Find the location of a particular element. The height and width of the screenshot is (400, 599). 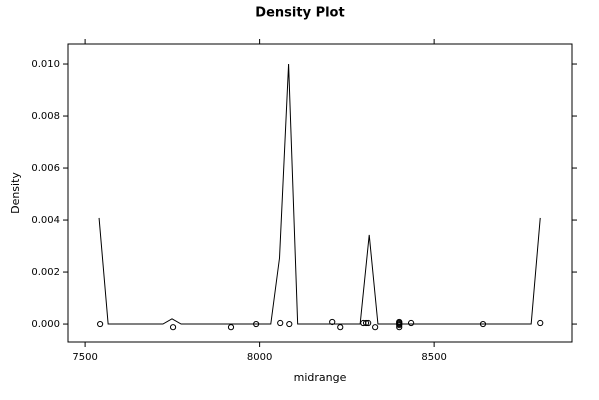

y-tick-label: 0.002 is located at coordinates (45, 272).